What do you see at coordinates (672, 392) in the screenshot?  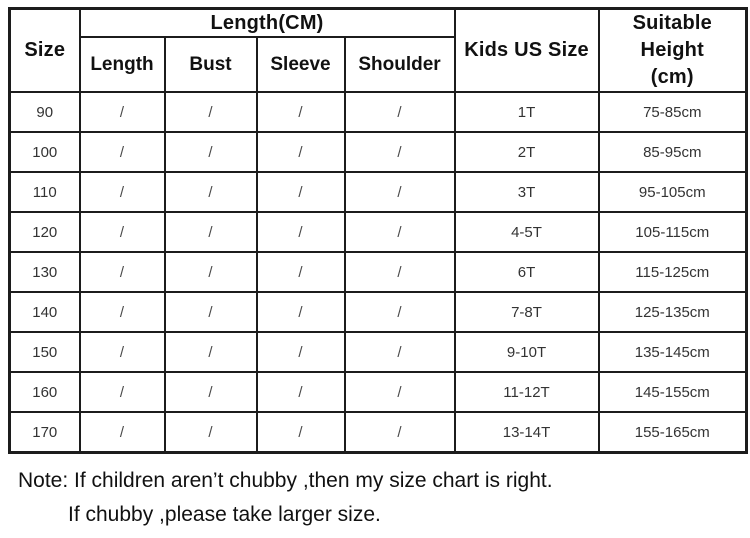 I see `height-cell: 145-155cm` at bounding box center [672, 392].